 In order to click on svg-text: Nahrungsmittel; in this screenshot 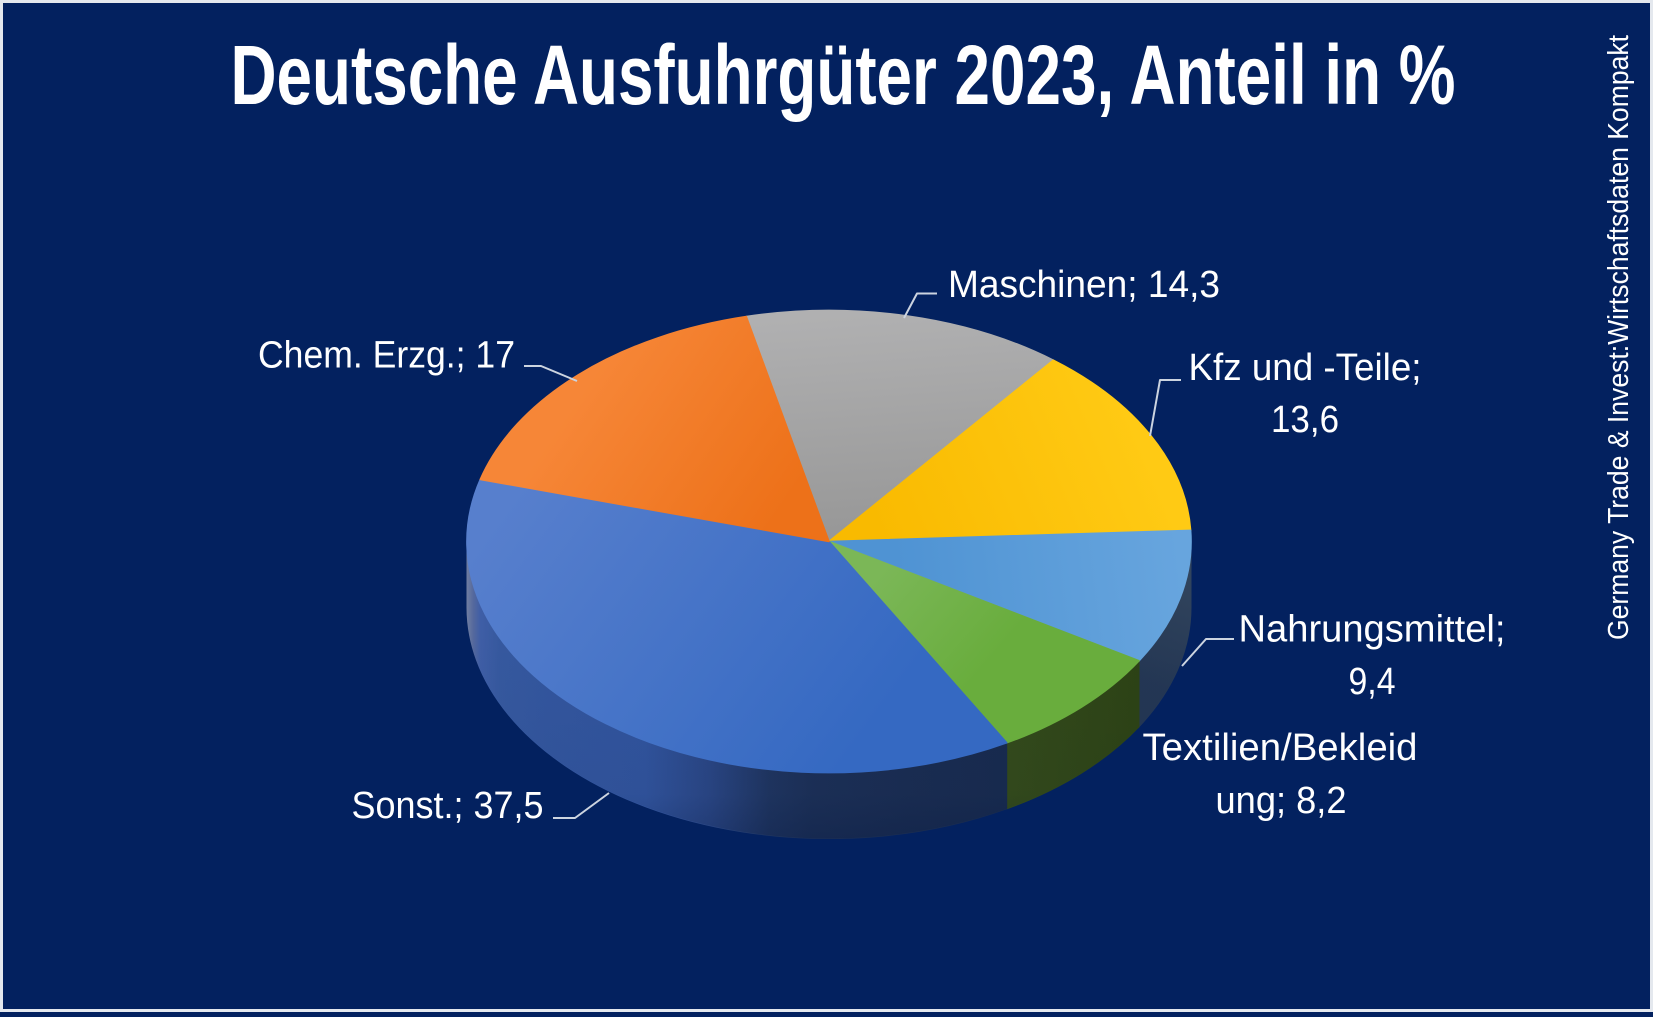, I will do `click(1372, 630)`.